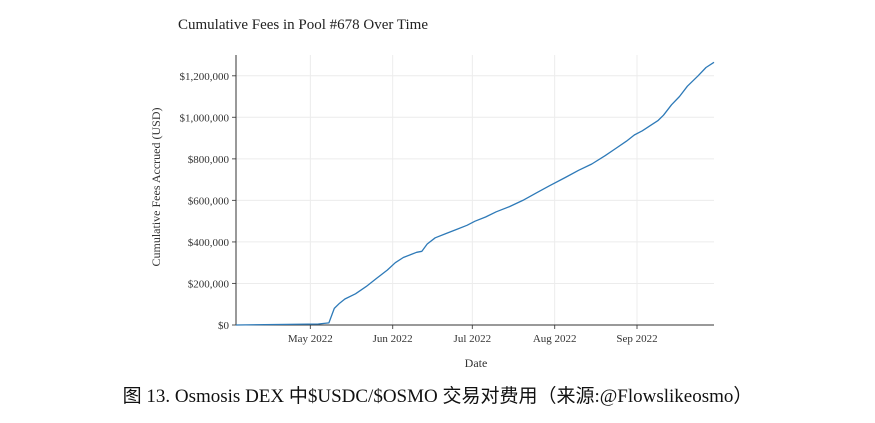  What do you see at coordinates (156, 187) in the screenshot?
I see `y-axis-label: Cumulative Fees Accrued (USD)` at bounding box center [156, 187].